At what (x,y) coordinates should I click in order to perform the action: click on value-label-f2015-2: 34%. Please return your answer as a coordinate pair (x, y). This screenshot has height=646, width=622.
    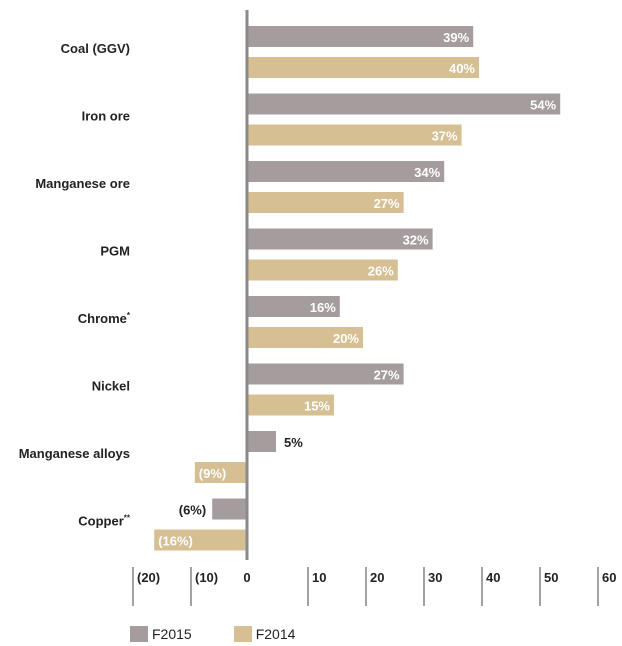
    Looking at the image, I should click on (427, 172).